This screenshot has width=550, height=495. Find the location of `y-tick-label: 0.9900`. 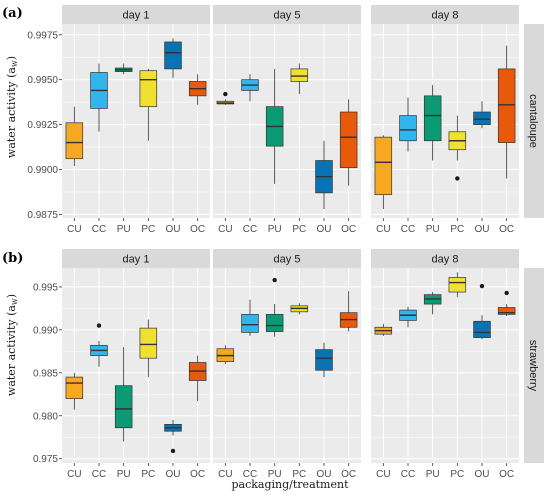

y-tick-label: 0.9900 is located at coordinates (42, 170).